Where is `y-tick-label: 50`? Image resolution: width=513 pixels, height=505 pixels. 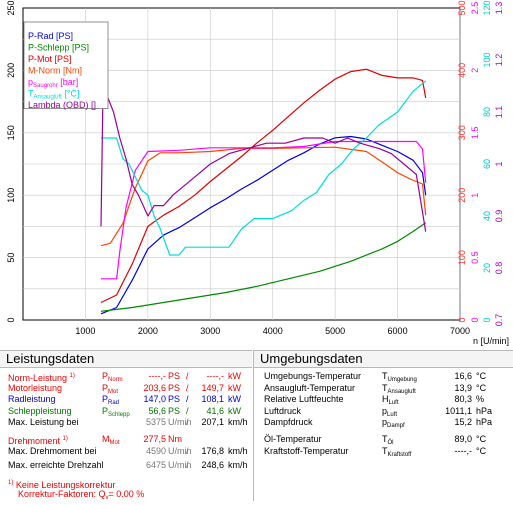
y-tick-label: 50 is located at coordinates (11, 258).